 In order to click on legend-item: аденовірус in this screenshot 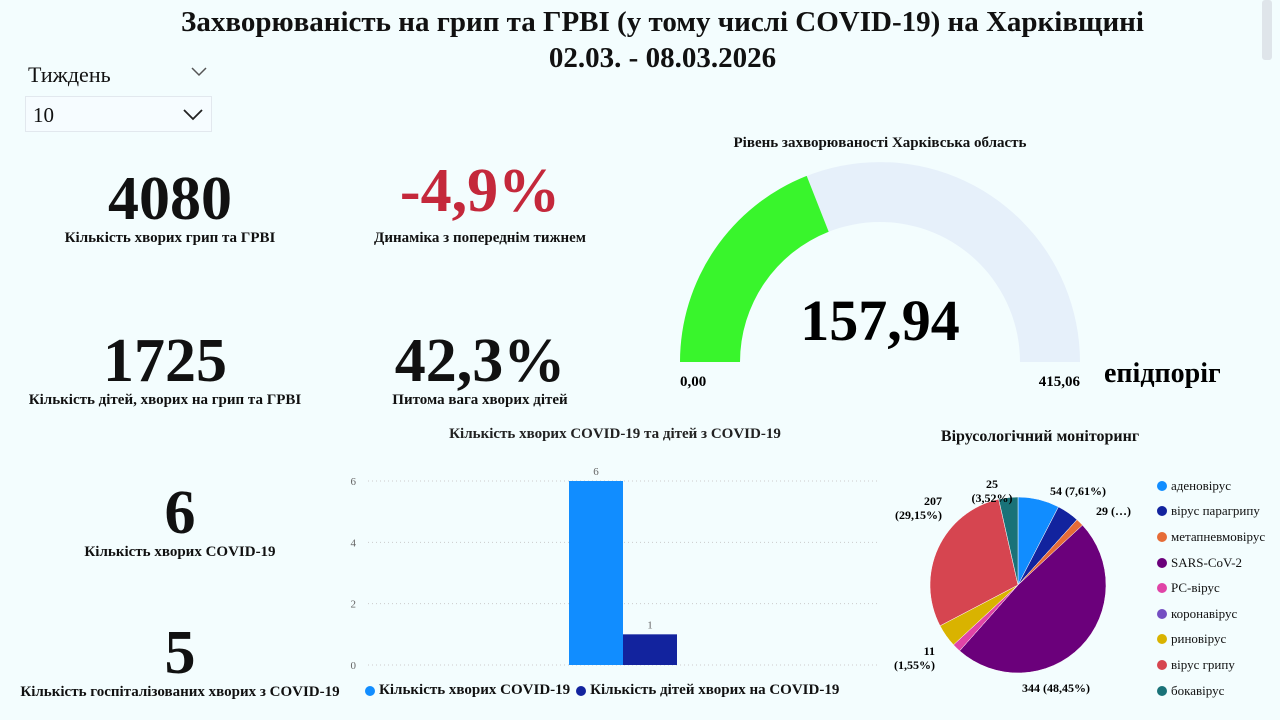, I will do `click(1211, 486)`.